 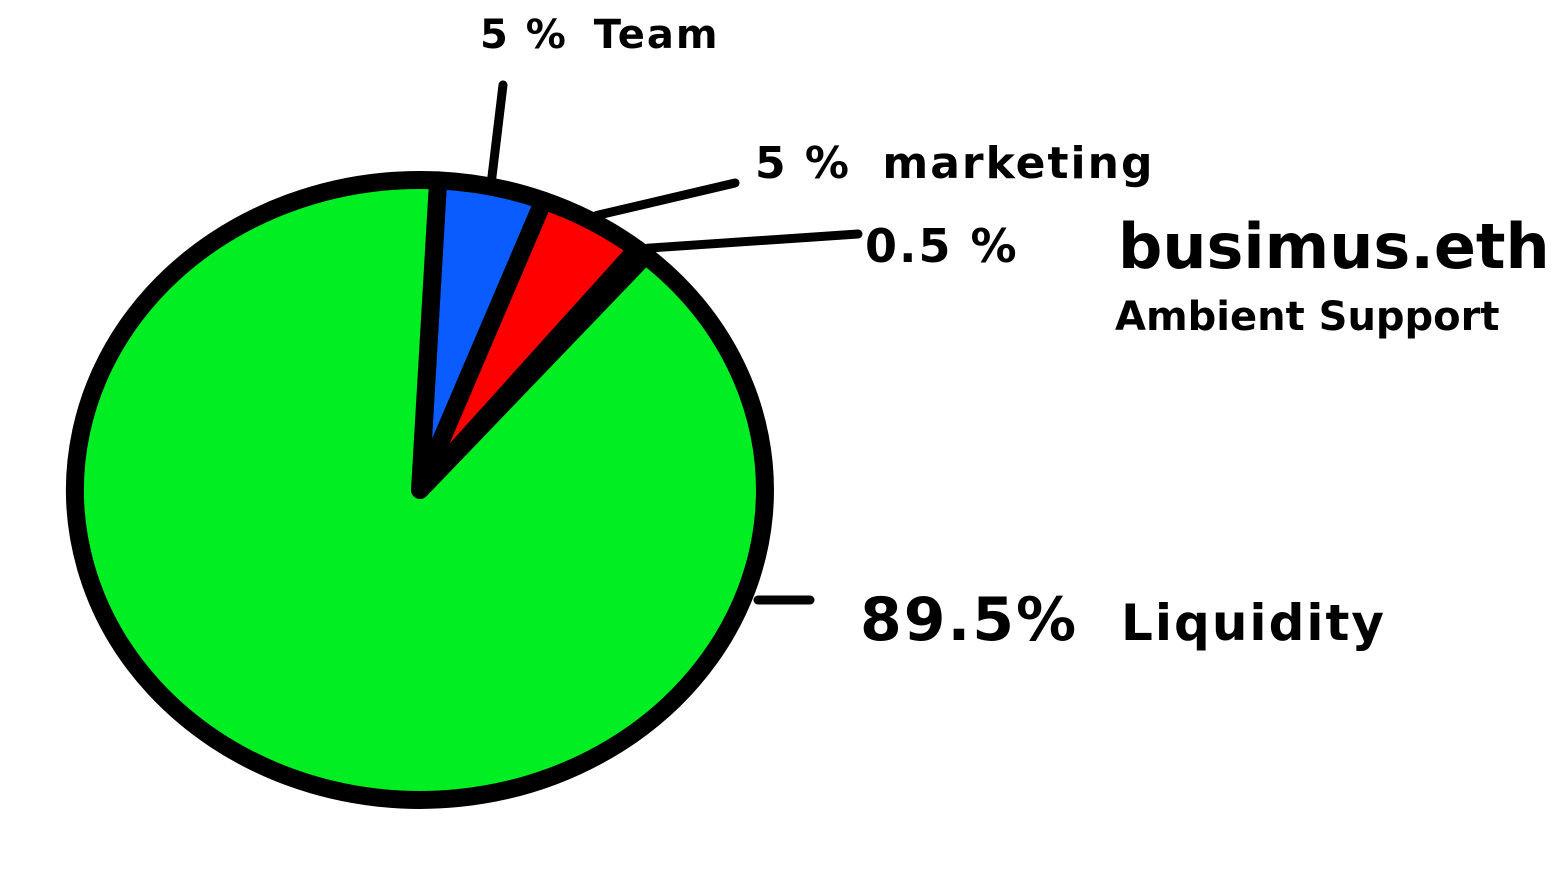 What do you see at coordinates (1018, 163) in the screenshot?
I see `marketing-name: marketing` at bounding box center [1018, 163].